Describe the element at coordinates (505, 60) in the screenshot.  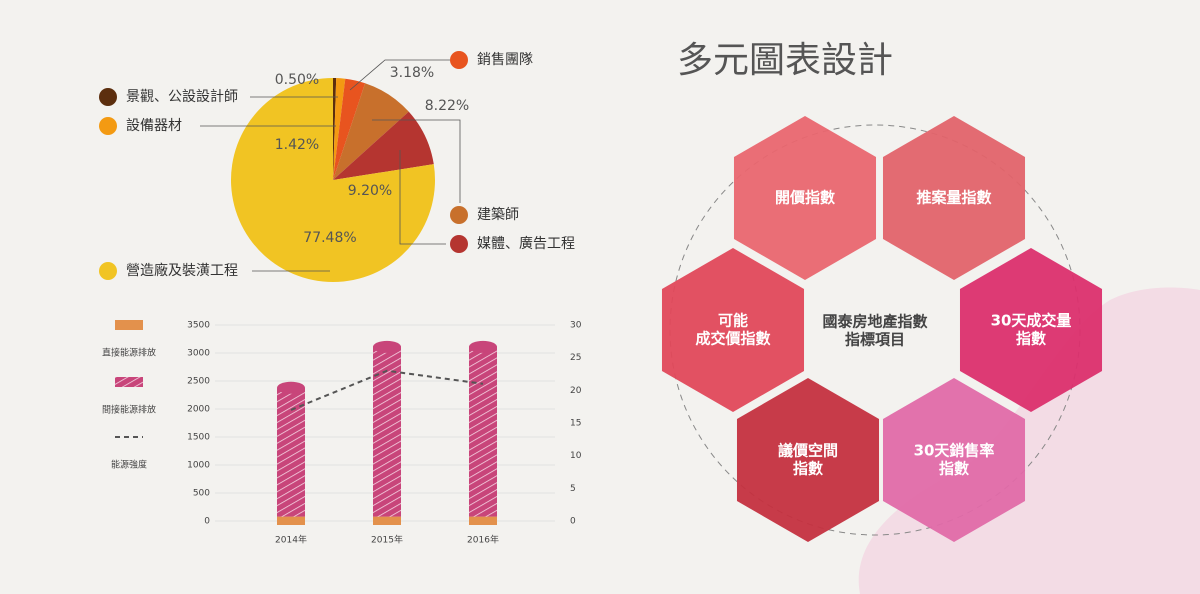
I see `legend-label: 銷售團隊` at that location.